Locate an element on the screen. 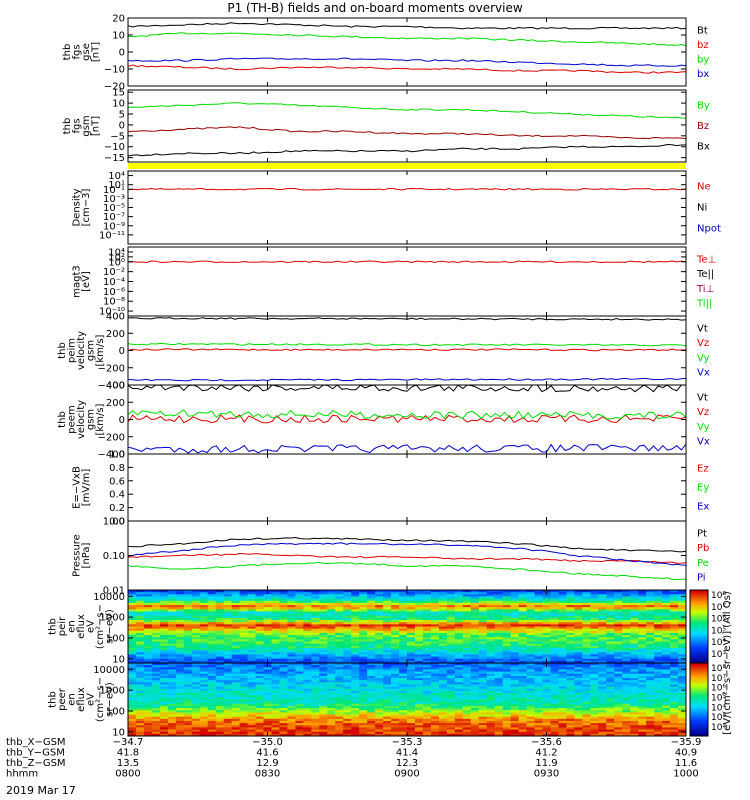  y-tick-label: 10 is located at coordinates (118, 104).